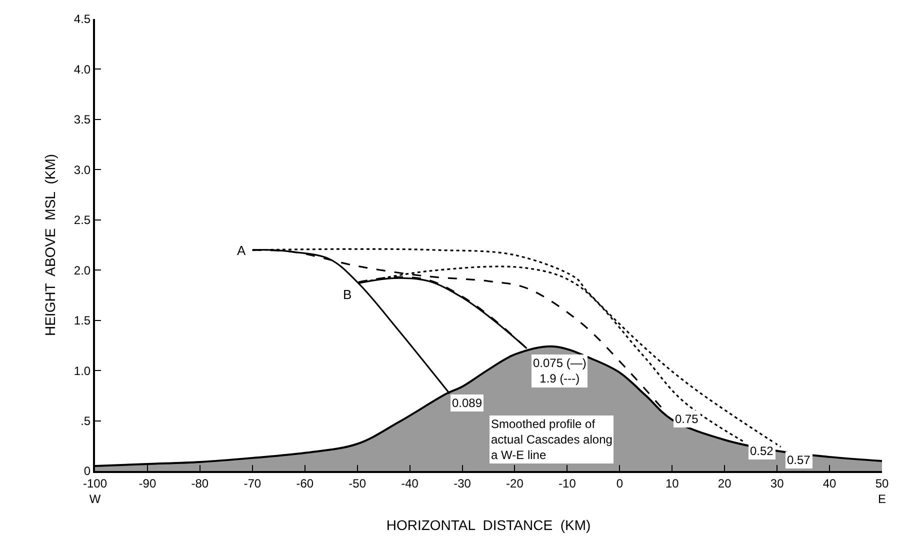  I want to click on x-tick-label: 10, so click(672, 483).